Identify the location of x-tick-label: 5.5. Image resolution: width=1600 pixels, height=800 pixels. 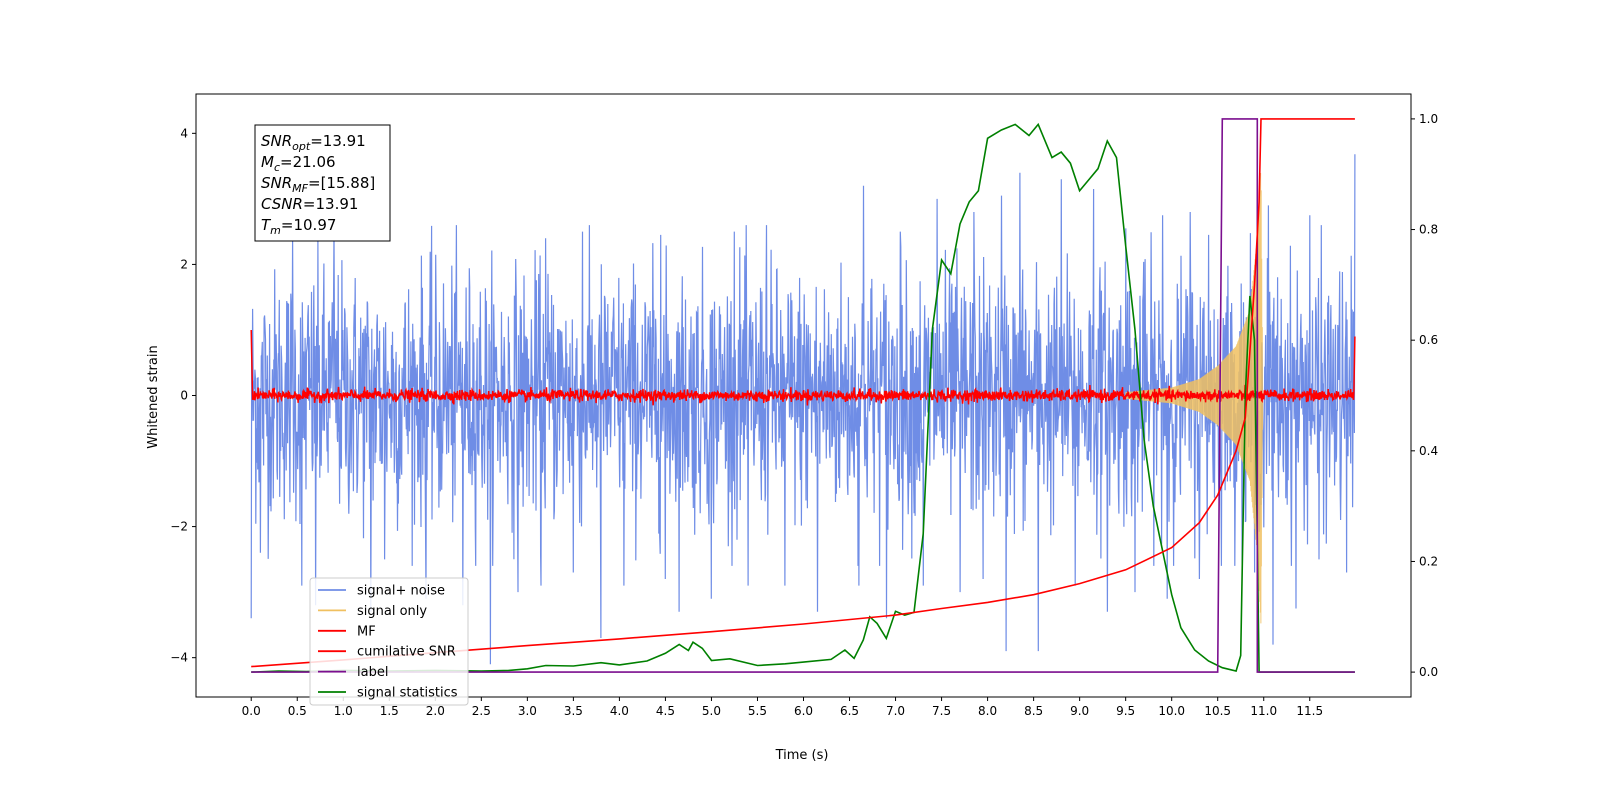
(757, 711).